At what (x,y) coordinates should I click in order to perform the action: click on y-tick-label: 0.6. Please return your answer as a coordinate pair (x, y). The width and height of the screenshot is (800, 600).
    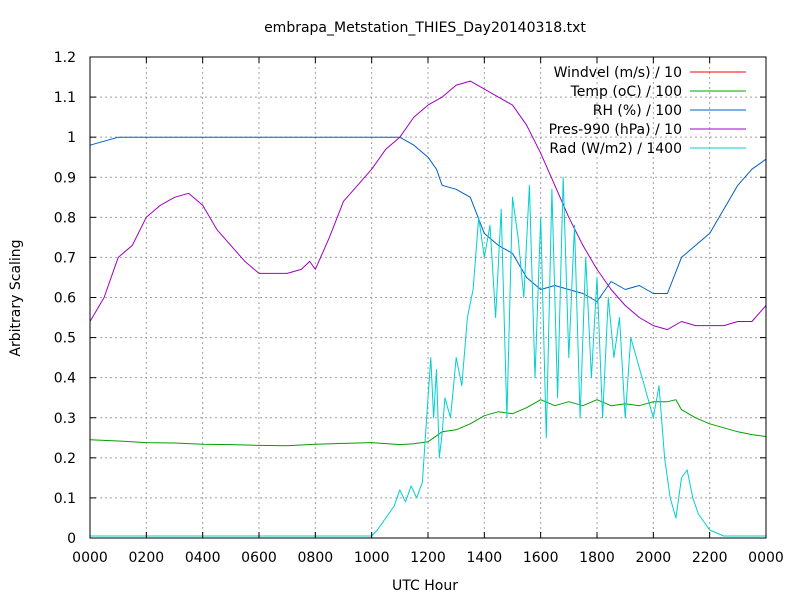
    Looking at the image, I should click on (65, 299).